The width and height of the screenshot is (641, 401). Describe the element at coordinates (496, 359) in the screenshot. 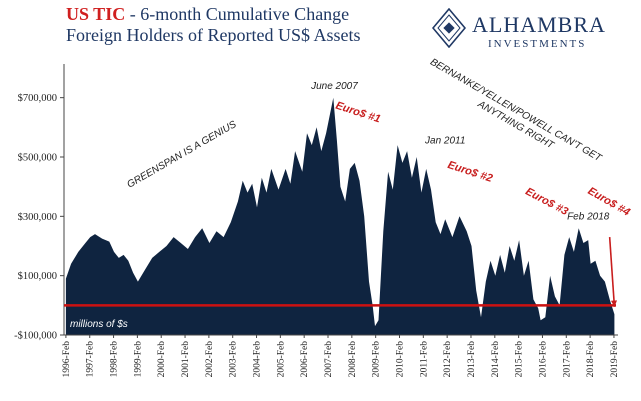

I see `x-tick-label: 2014-Feb` at that location.